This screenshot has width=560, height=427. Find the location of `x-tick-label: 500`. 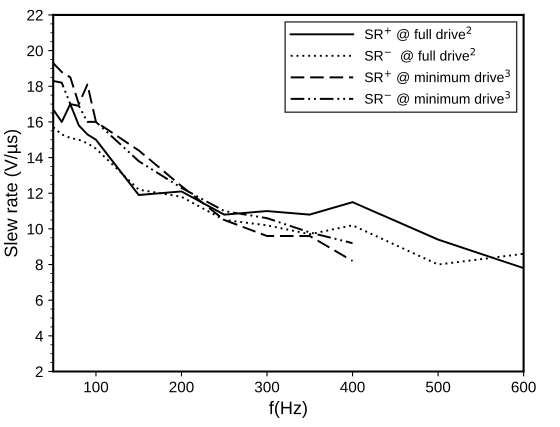

x-tick-label: 500 is located at coordinates (438, 387).